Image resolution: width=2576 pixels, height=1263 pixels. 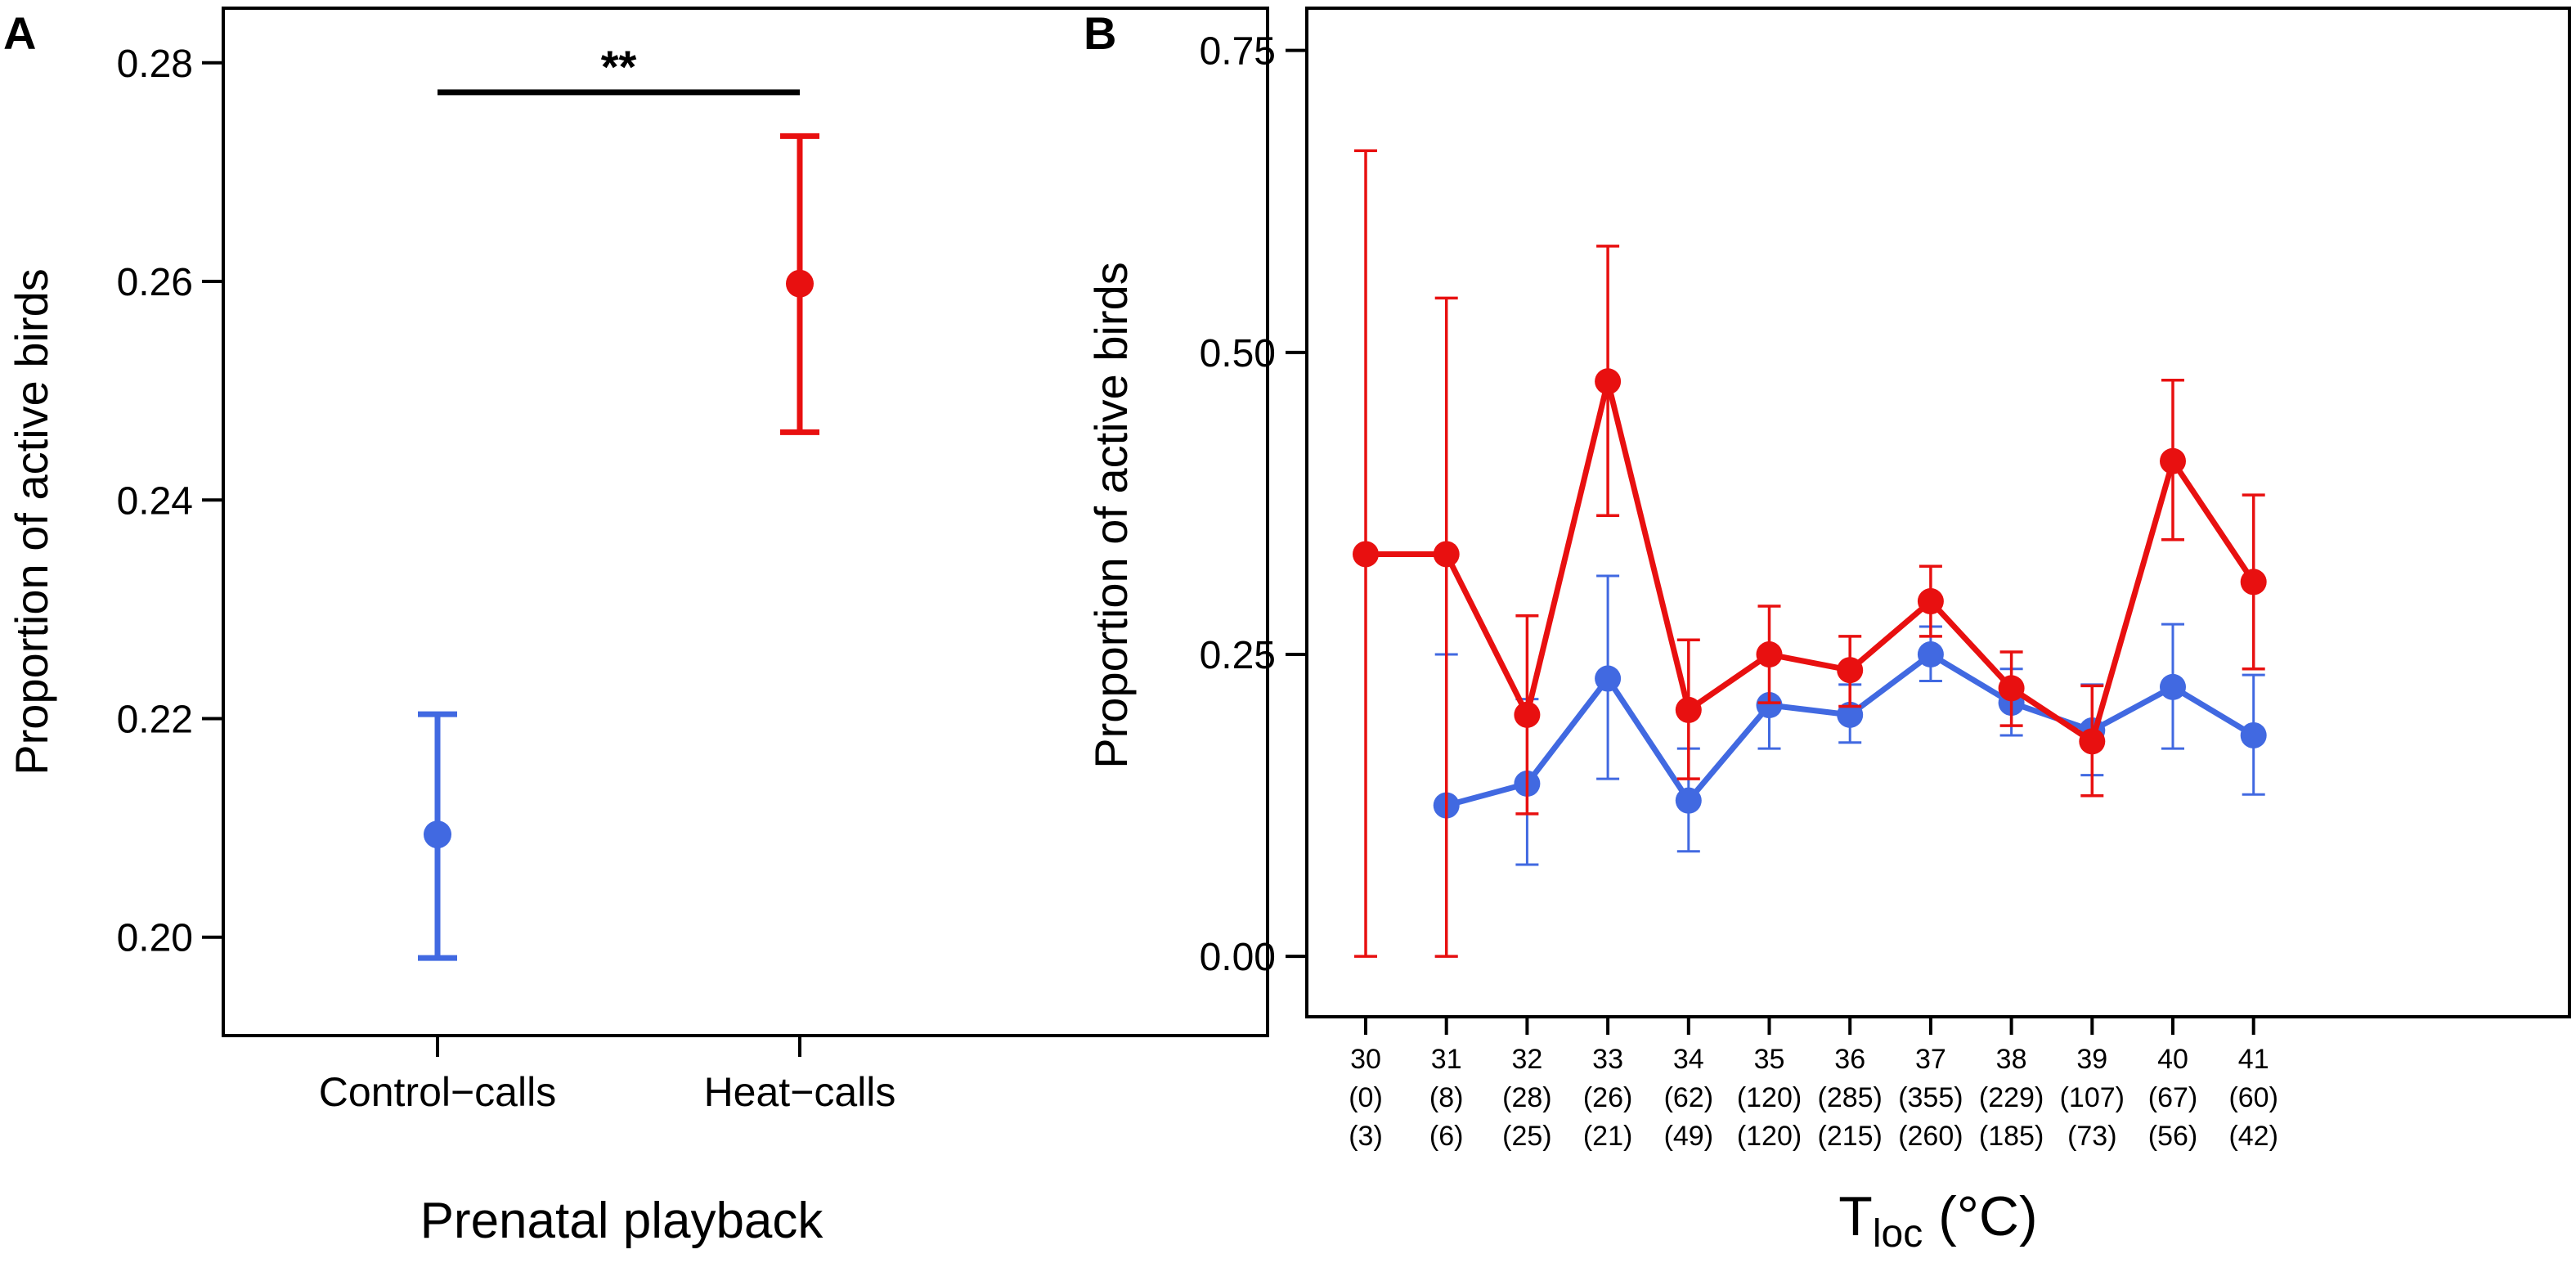 What do you see at coordinates (2091, 1136) in the screenshot?
I see `panel-b-n-heat-label: (73)` at bounding box center [2091, 1136].